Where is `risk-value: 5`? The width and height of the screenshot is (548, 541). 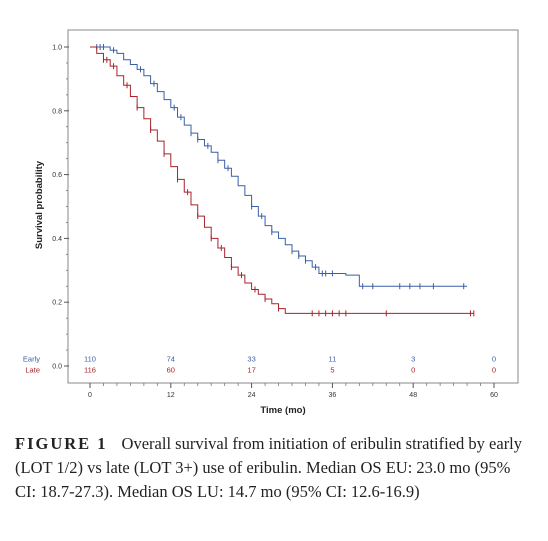
risk-value: 5 is located at coordinates (332, 370).